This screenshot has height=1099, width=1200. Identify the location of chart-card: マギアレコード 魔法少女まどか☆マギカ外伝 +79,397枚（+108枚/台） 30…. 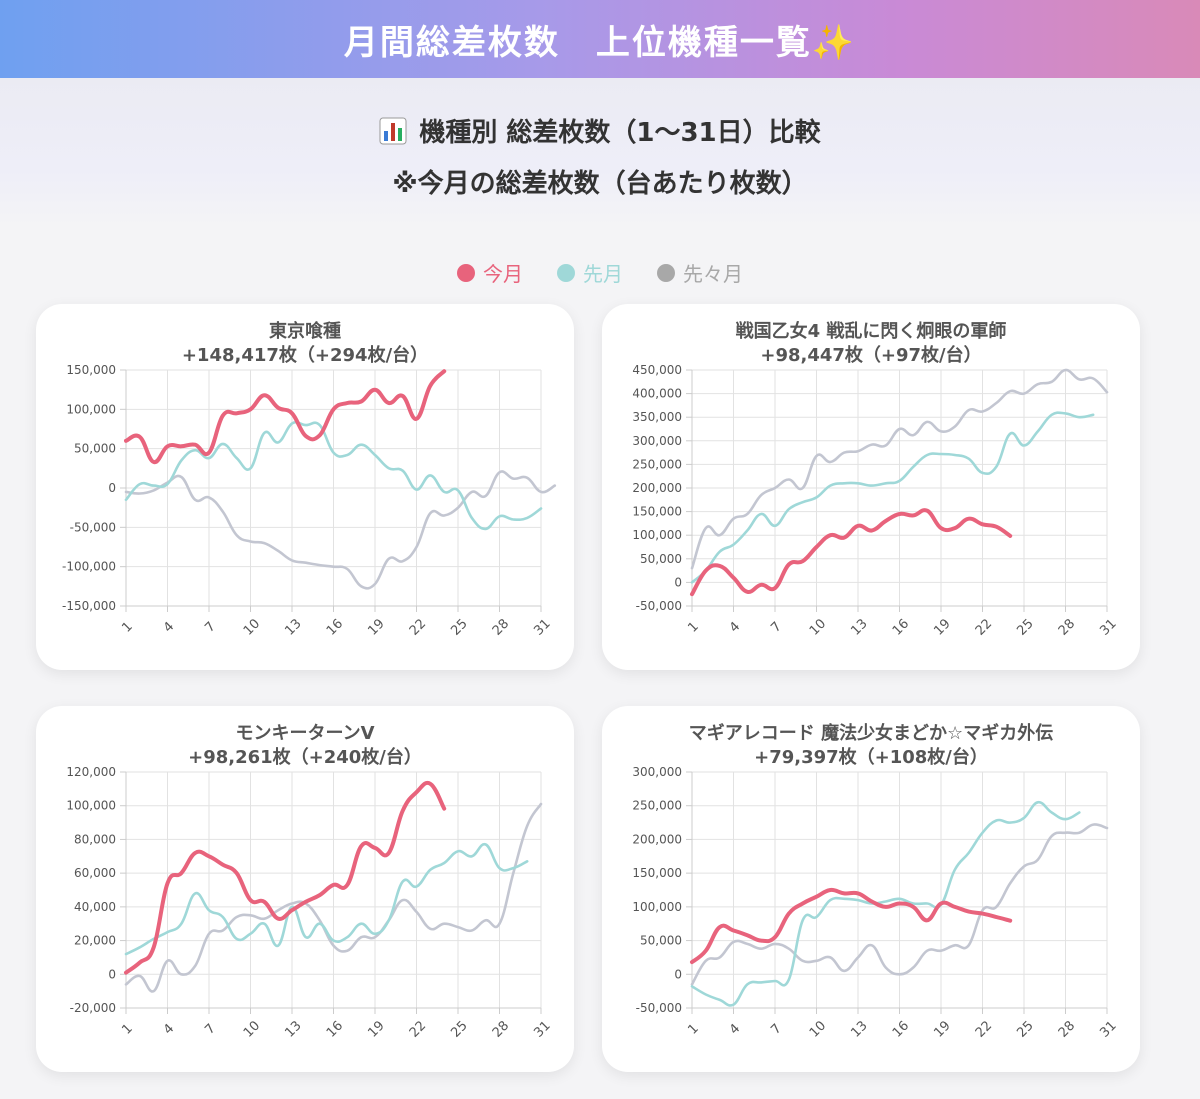
(871, 889).